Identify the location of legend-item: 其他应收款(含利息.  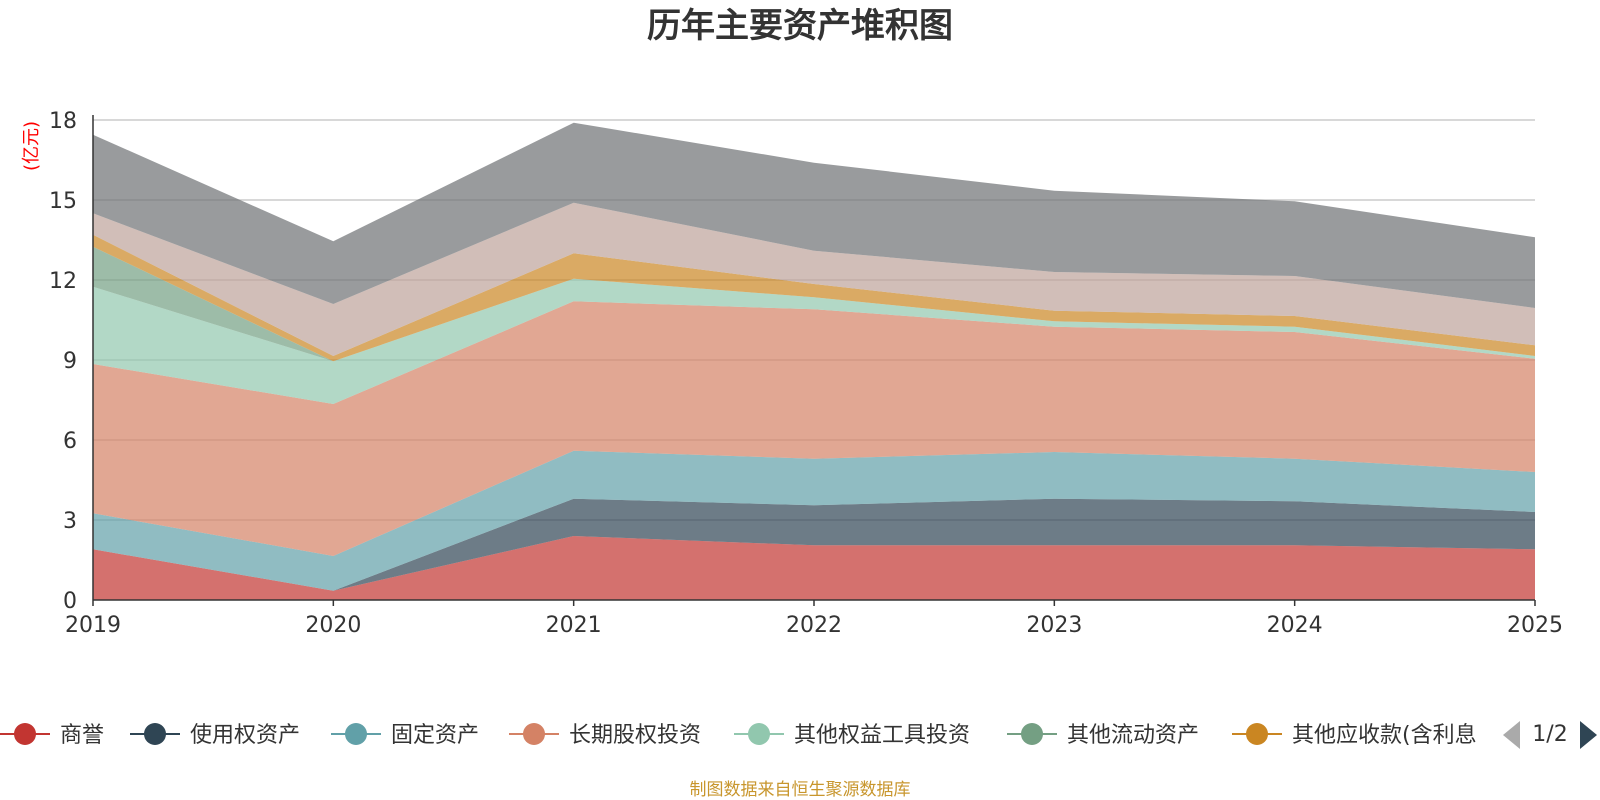
(1354, 735).